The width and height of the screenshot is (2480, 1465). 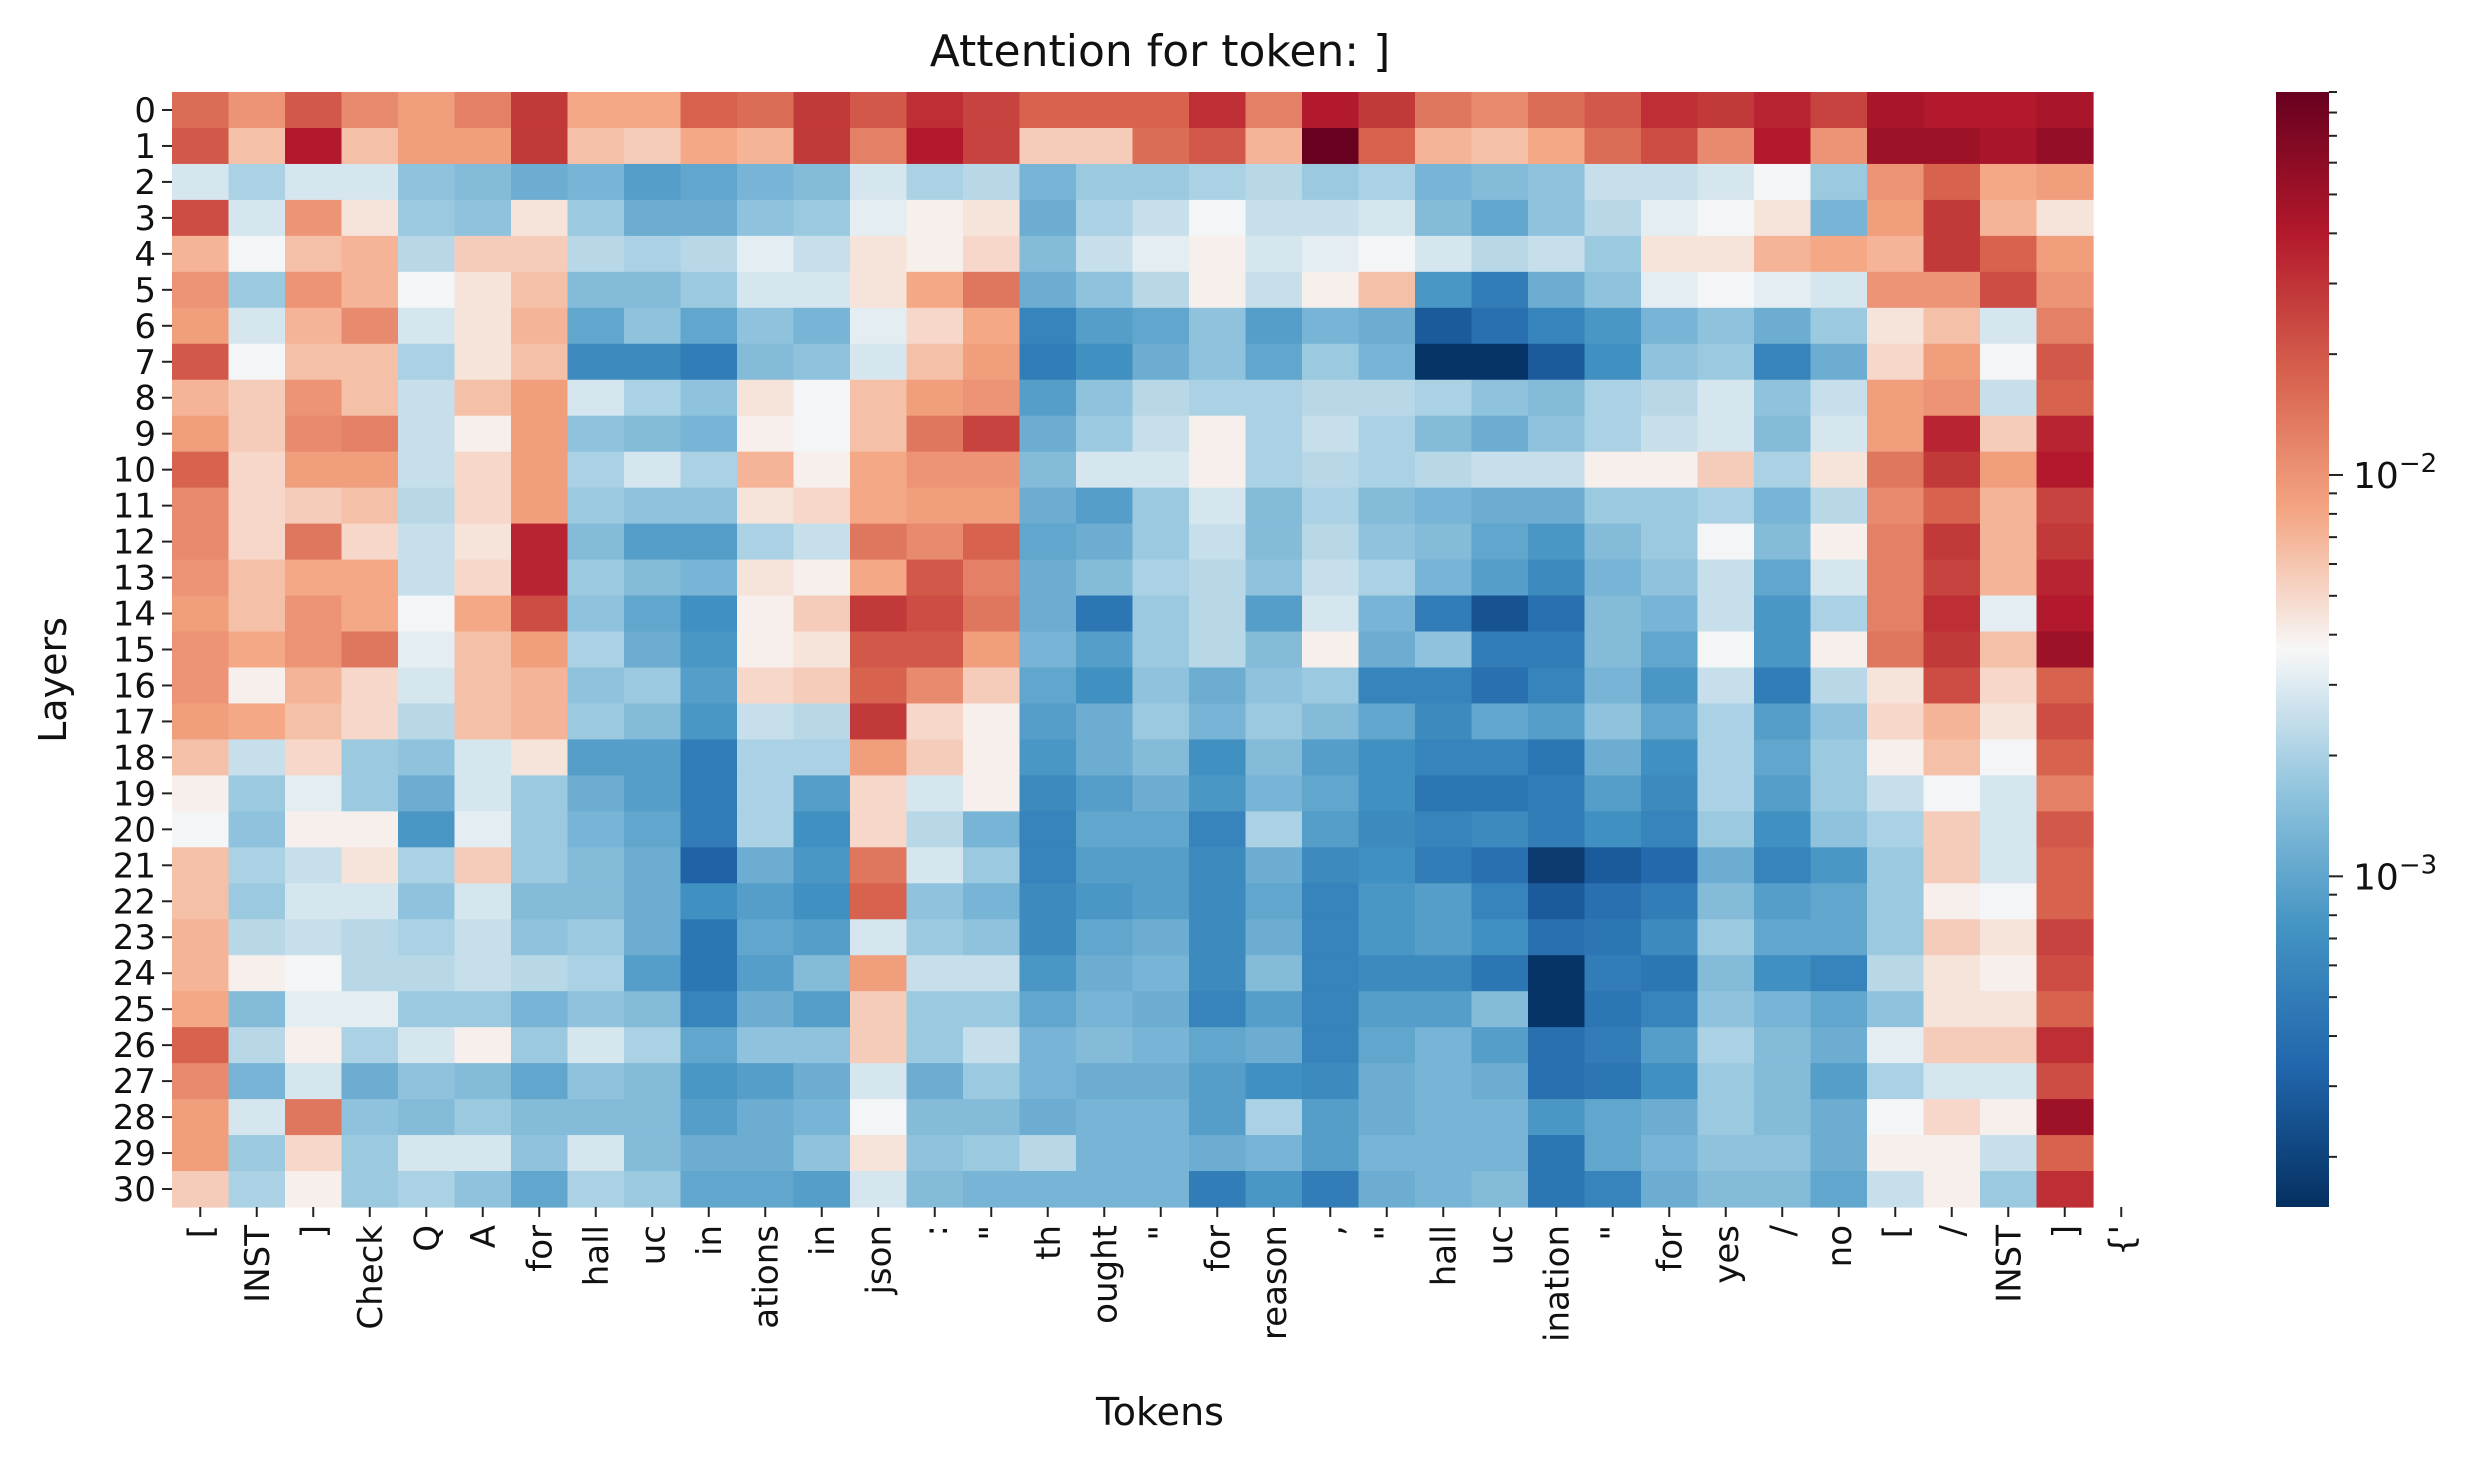 I want to click on y-tick-label: 17, so click(x=134, y=722).